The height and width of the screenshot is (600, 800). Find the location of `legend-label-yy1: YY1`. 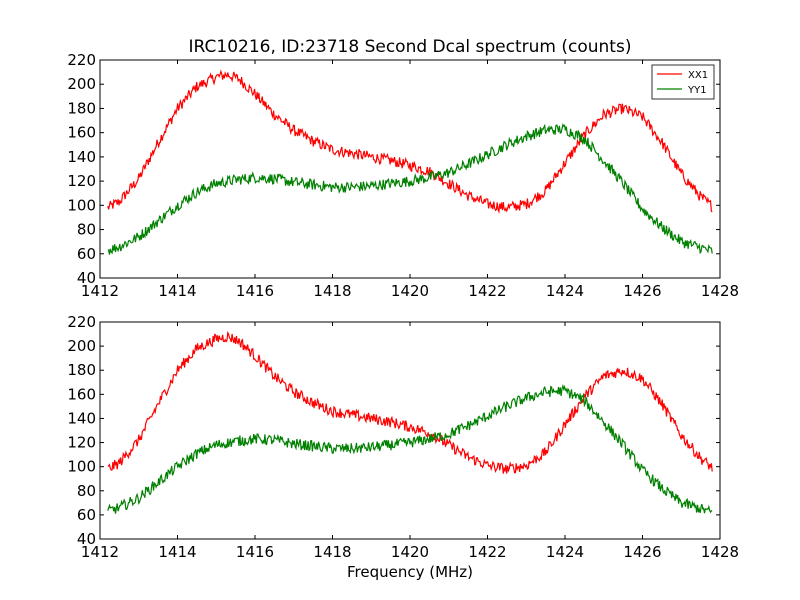

legend-label-yy1: YY1 is located at coordinates (697, 90).